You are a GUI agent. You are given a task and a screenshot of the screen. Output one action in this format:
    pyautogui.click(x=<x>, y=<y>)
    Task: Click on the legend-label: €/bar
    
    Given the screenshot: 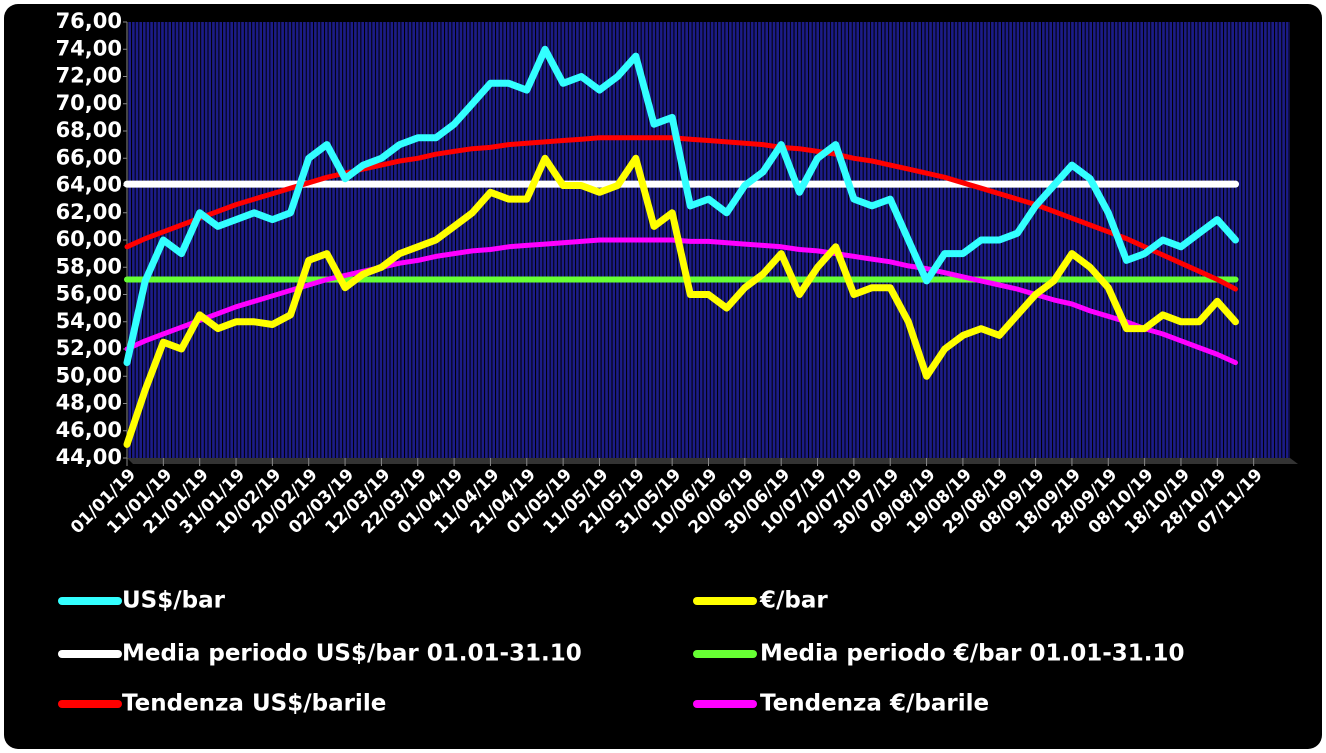 What is the action you would take?
    pyautogui.click(x=793, y=601)
    